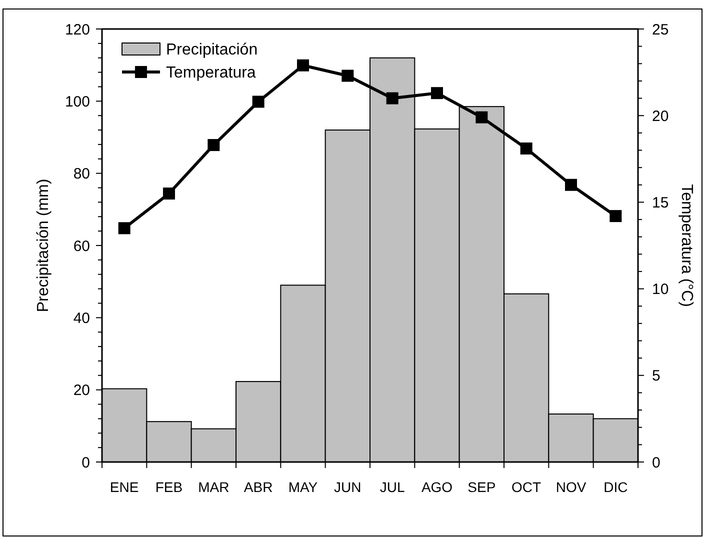 This screenshot has width=704, height=538. I want to click on x-tick-label: JUN, so click(348, 487).